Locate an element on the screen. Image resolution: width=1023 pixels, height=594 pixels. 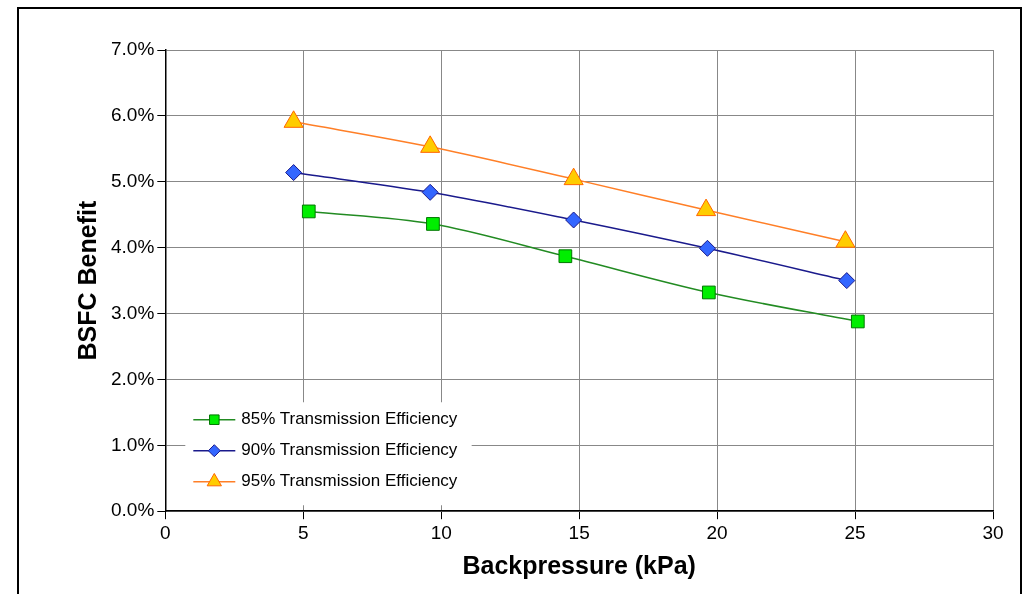
x-tick-label: 15 is located at coordinates (579, 532).